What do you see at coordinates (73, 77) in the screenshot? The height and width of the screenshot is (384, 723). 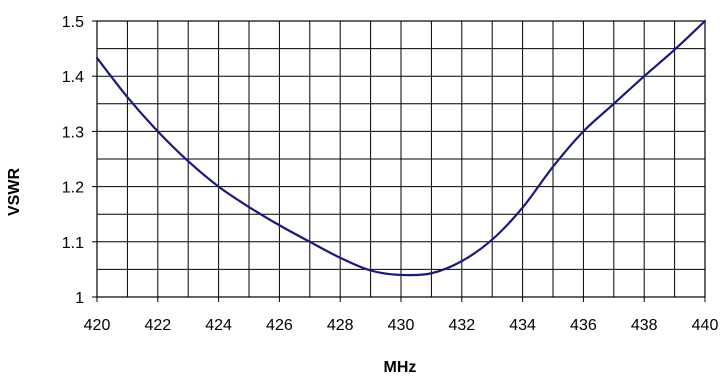 I see `y-tick-label: 1.4` at bounding box center [73, 77].